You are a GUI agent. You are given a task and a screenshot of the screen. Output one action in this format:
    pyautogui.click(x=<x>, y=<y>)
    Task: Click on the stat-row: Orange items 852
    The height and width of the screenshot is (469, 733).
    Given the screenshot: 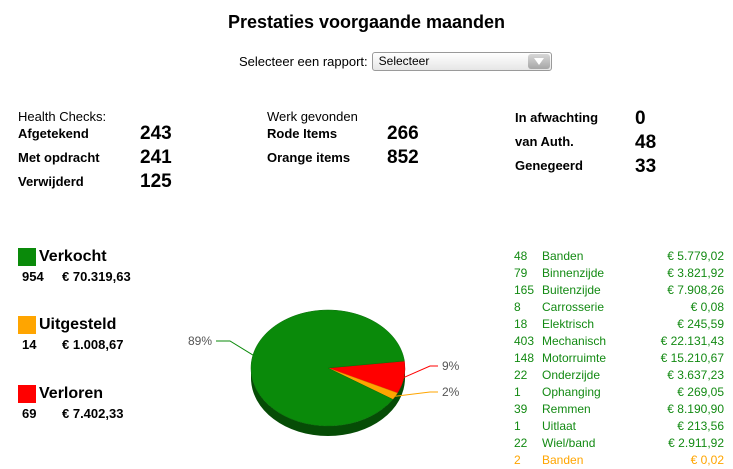 What is the action you would take?
    pyautogui.click(x=352, y=160)
    